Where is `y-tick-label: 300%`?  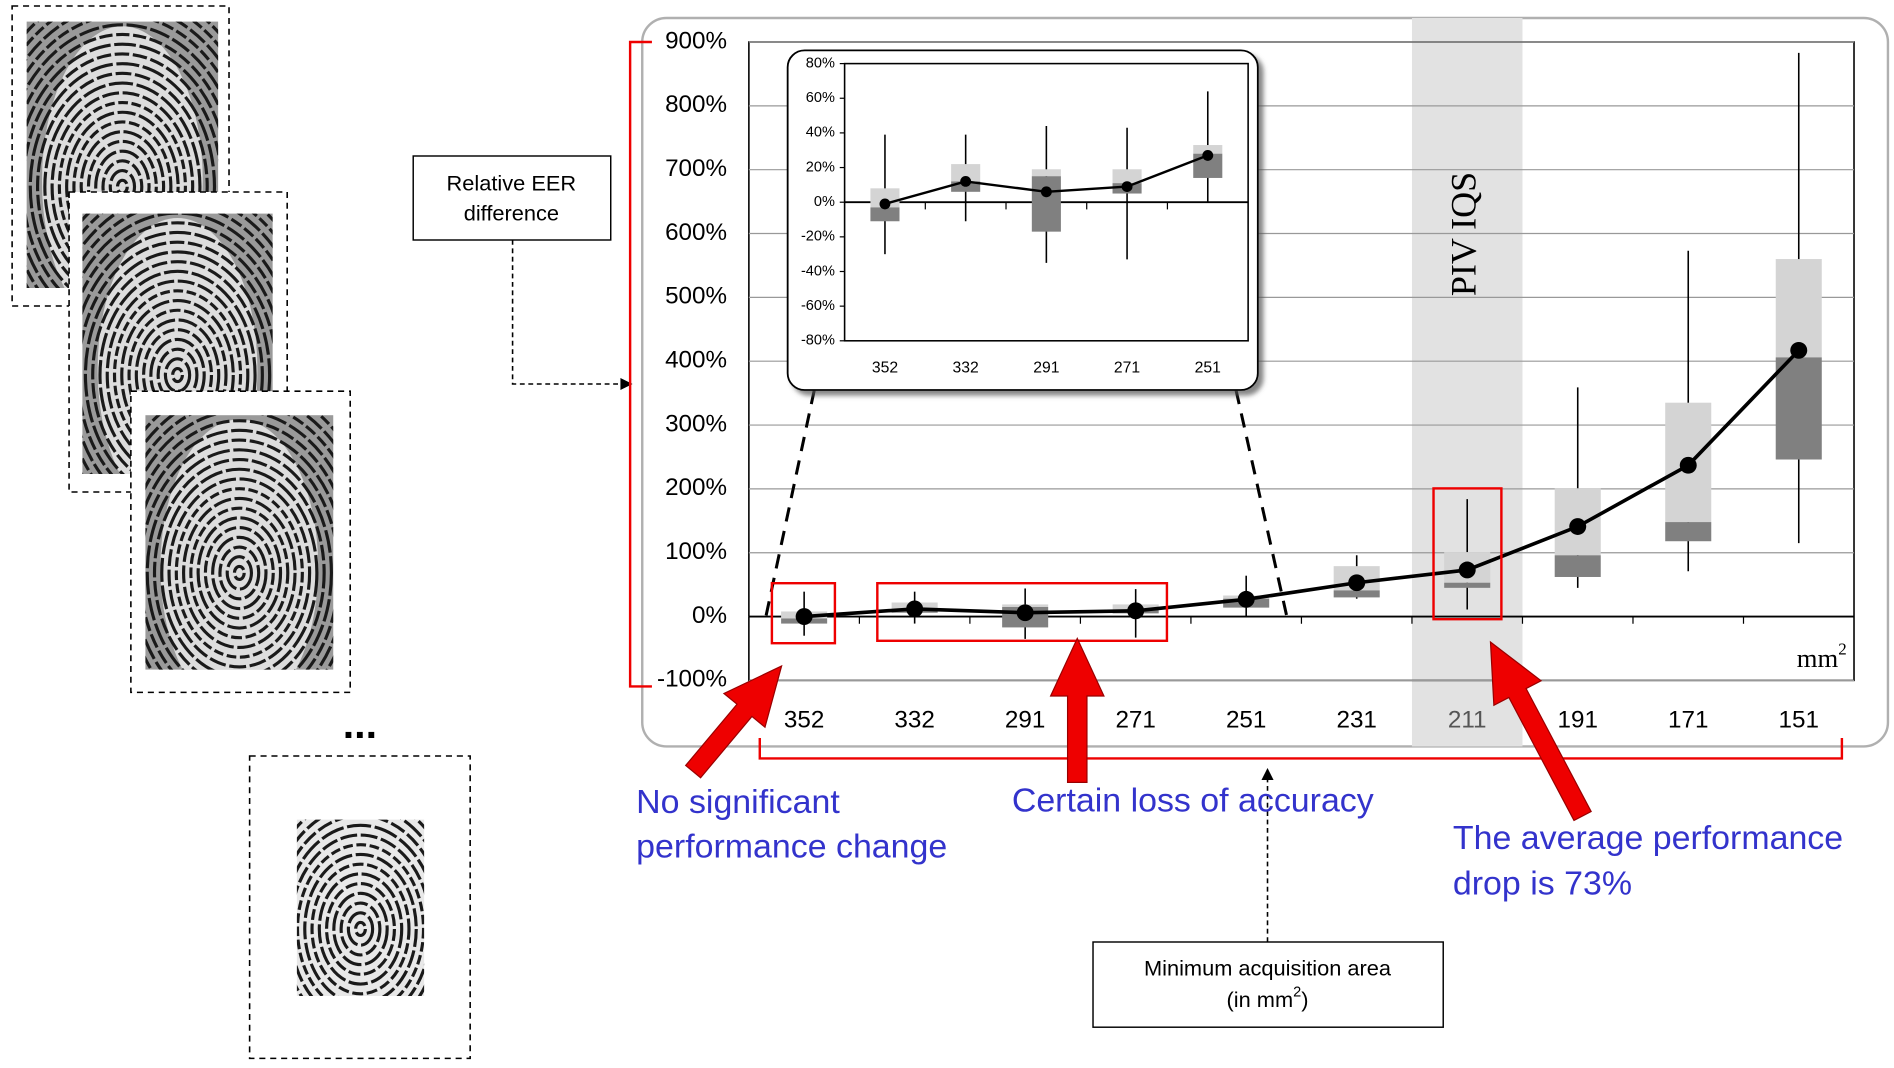
y-tick-label: 300% is located at coordinates (696, 423).